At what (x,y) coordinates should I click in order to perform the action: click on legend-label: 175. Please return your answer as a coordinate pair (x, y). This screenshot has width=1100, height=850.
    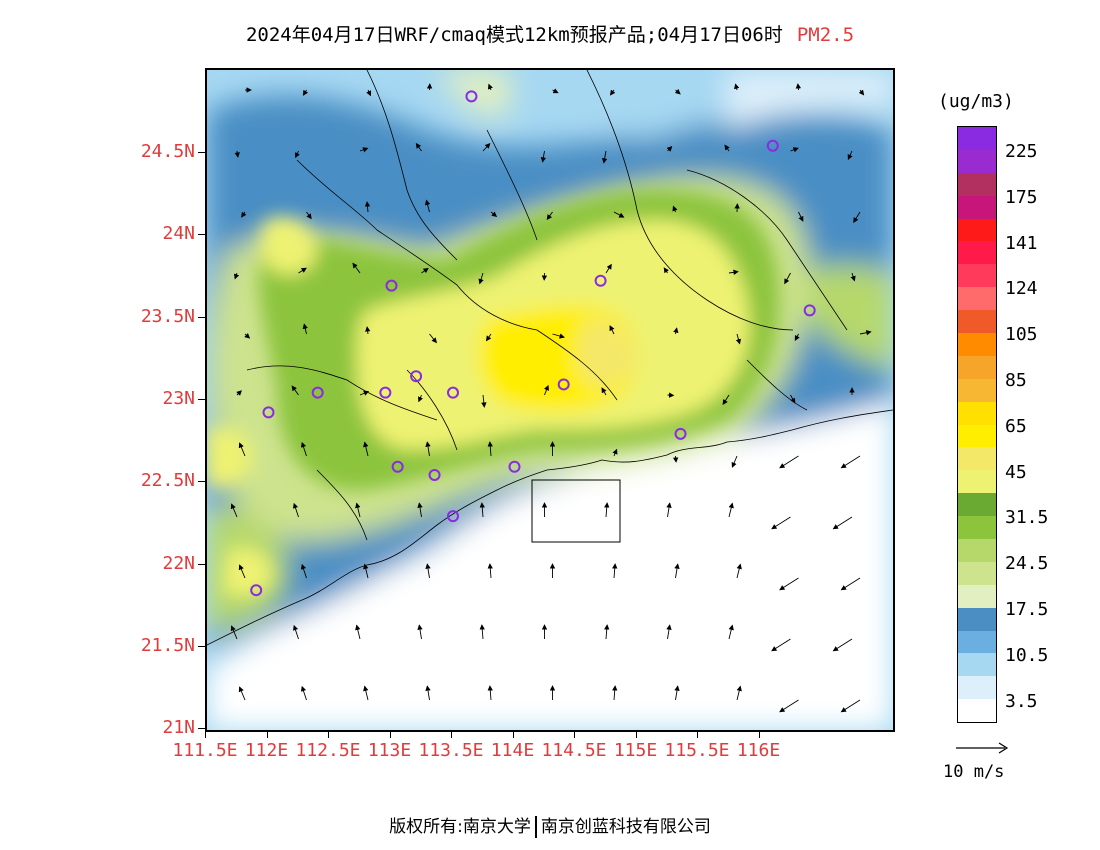
    Looking at the image, I should click on (1021, 197).